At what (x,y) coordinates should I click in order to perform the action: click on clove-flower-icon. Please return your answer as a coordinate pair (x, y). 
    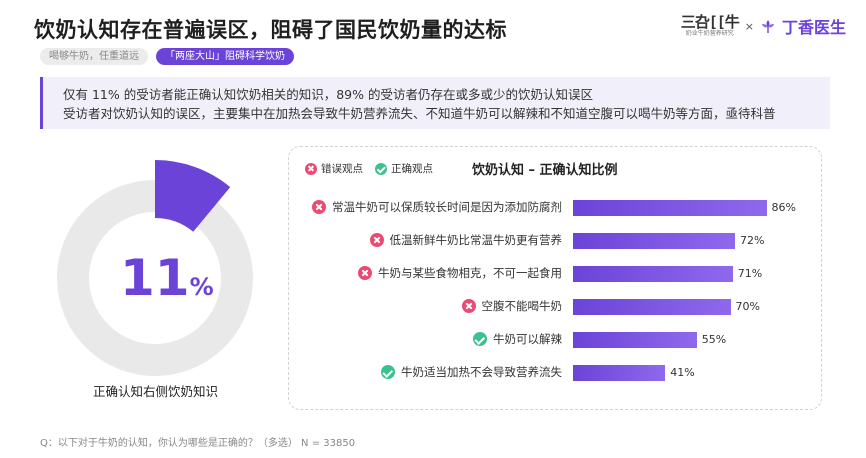
    Looking at the image, I should click on (767, 26).